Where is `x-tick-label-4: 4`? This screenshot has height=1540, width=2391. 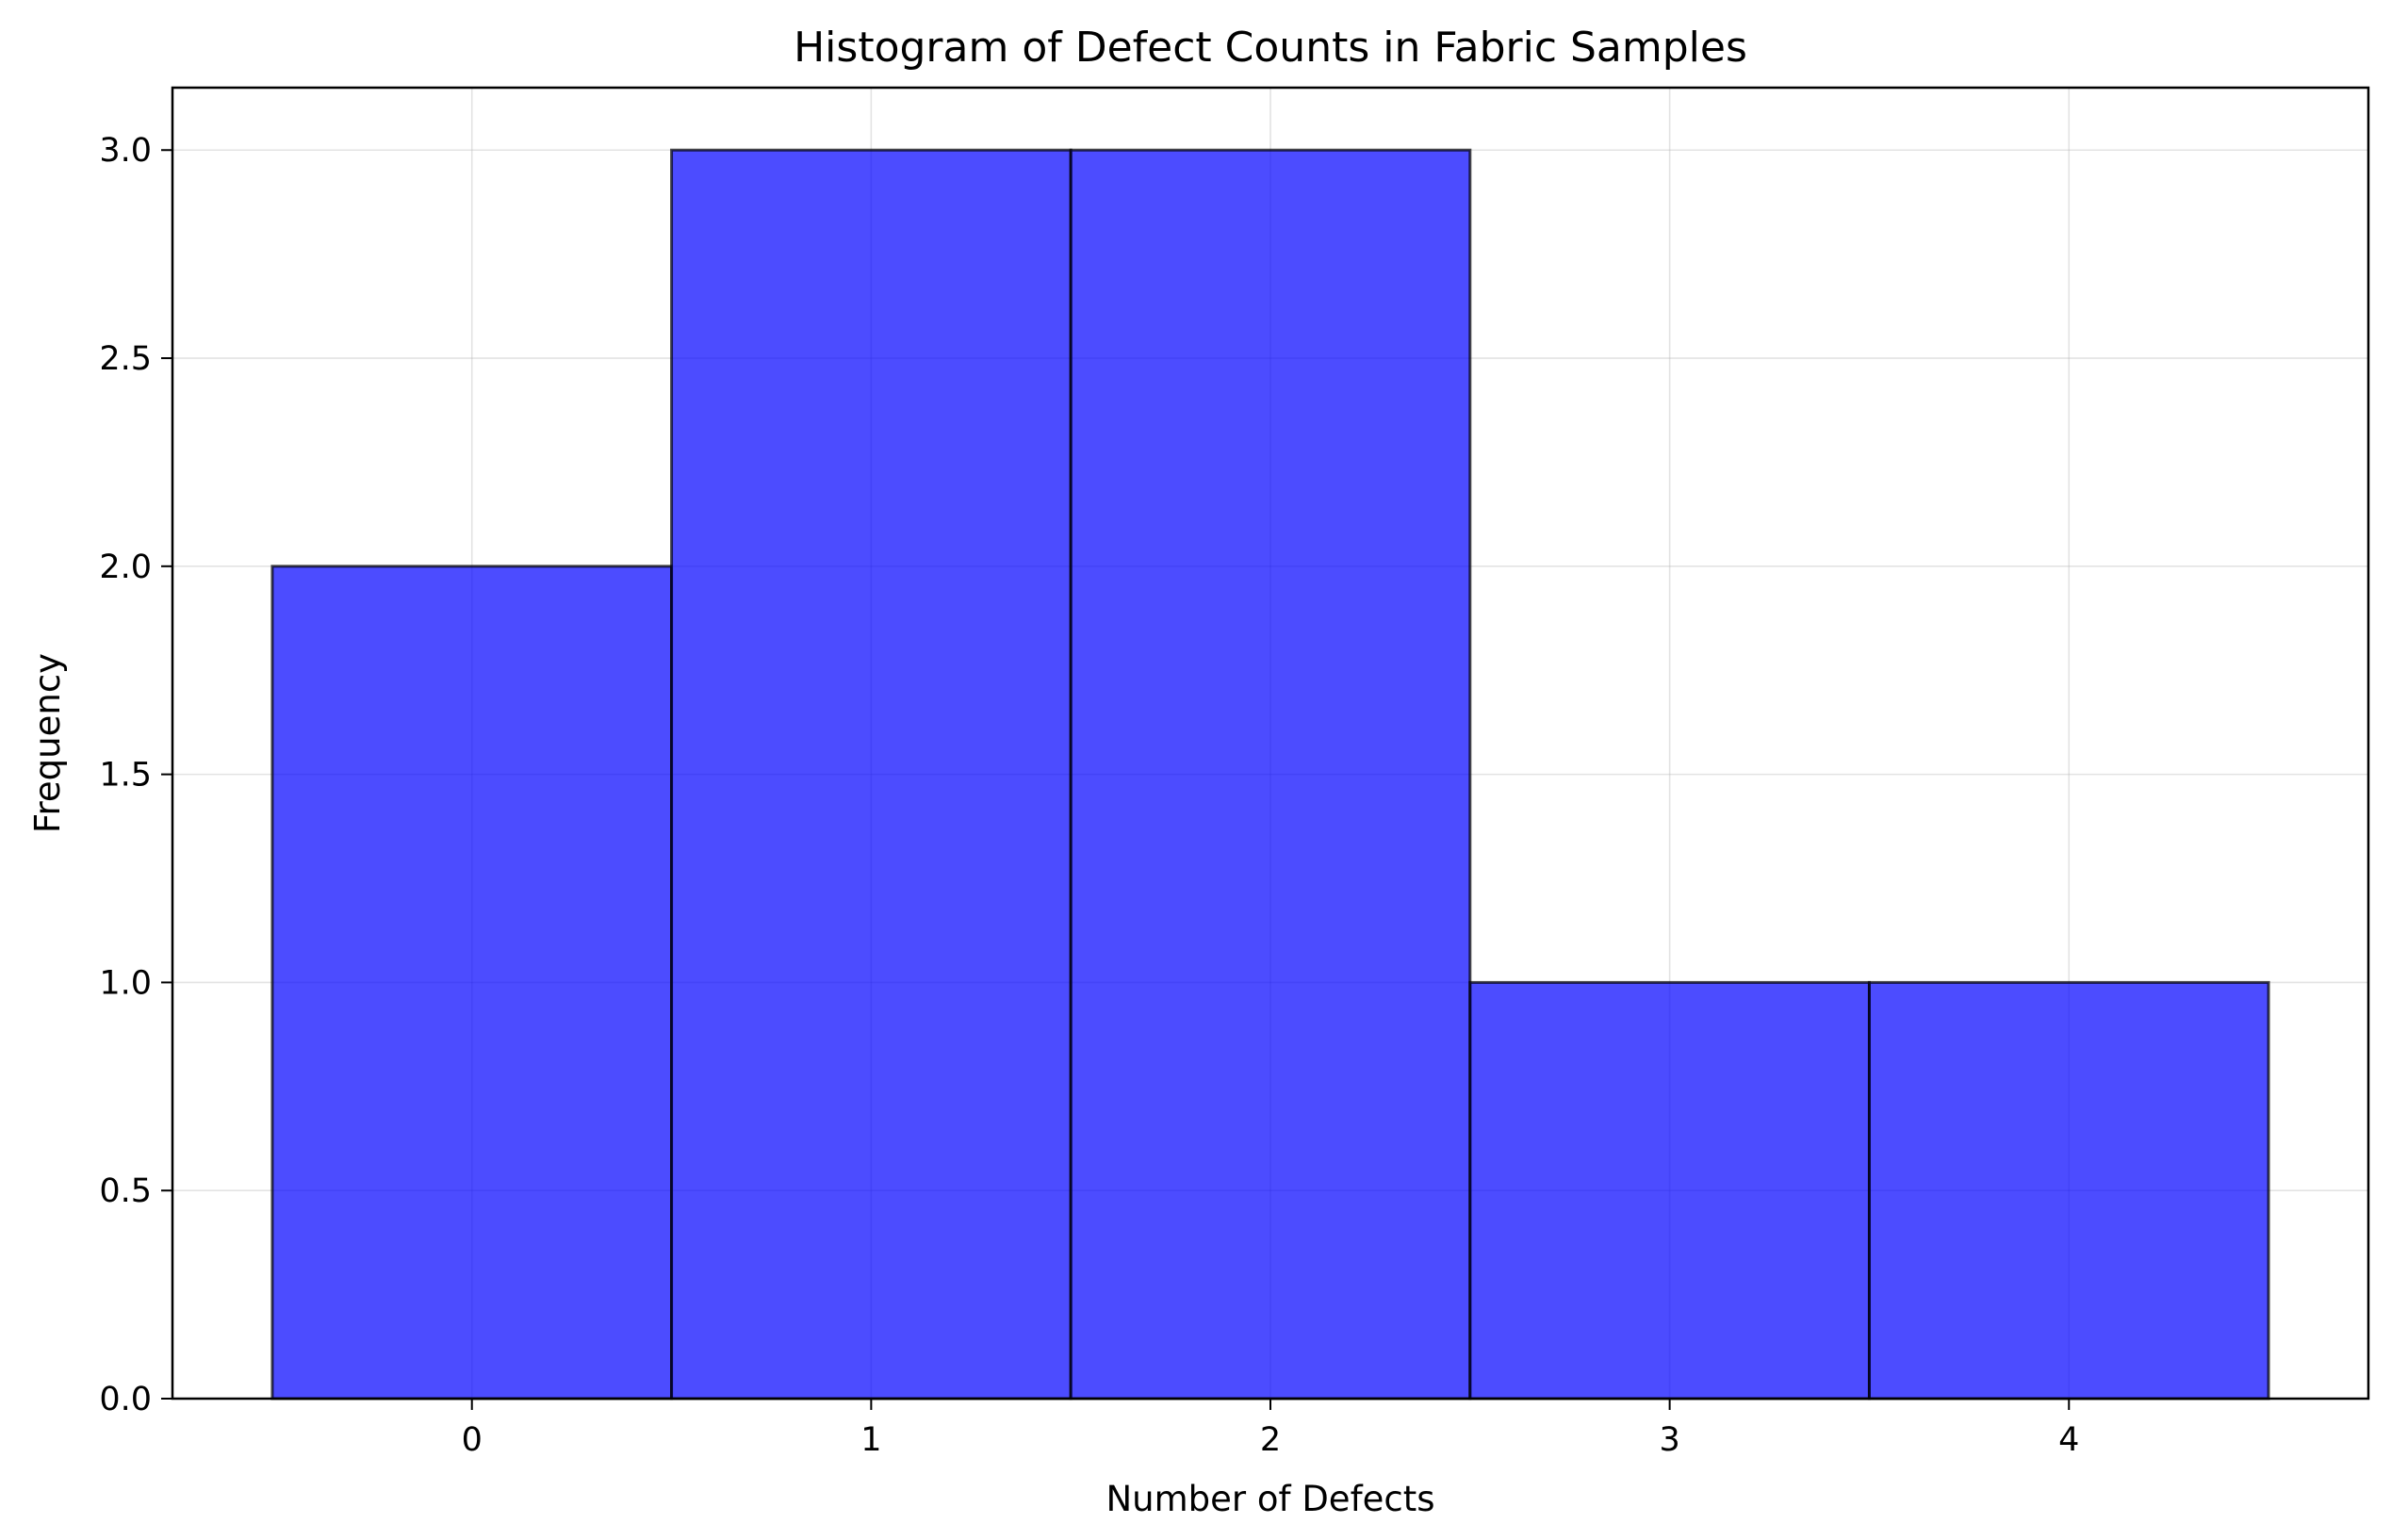
x-tick-label-4: 4 is located at coordinates (2068, 1440).